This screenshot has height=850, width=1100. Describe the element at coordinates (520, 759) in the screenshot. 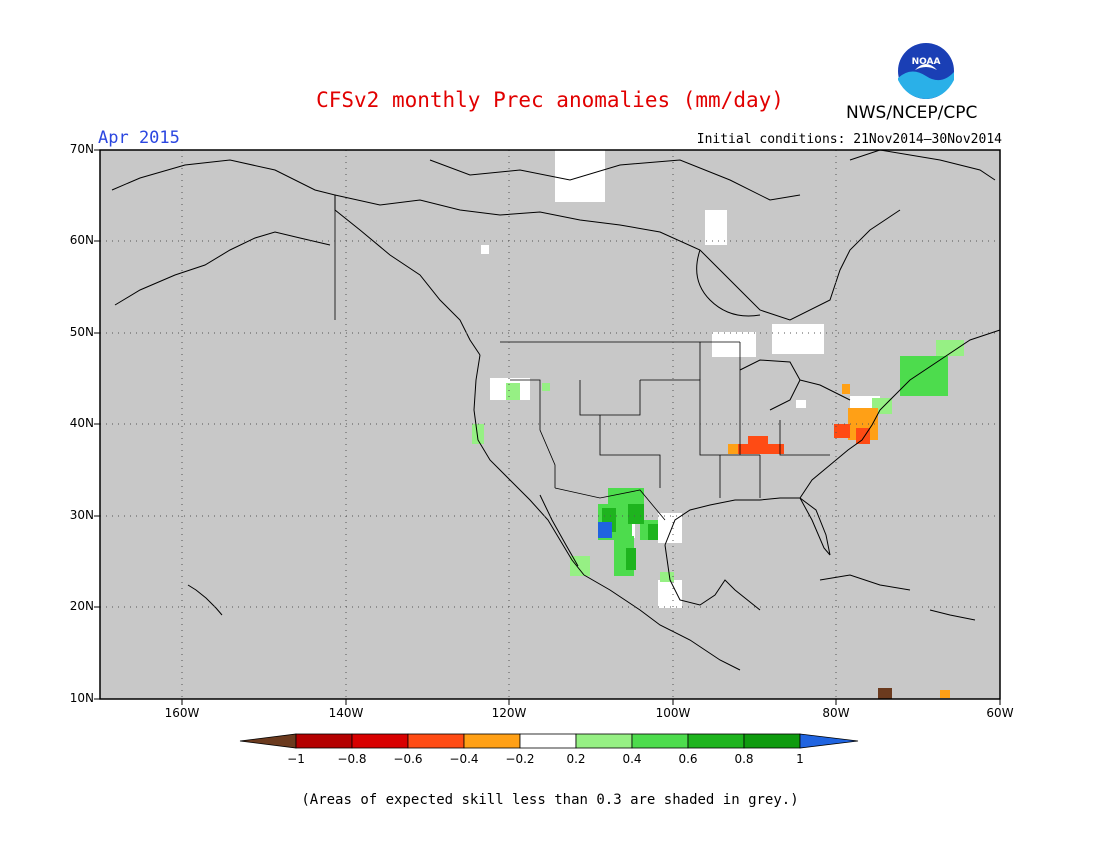

I see `colorbar-label: −0.2` at that location.